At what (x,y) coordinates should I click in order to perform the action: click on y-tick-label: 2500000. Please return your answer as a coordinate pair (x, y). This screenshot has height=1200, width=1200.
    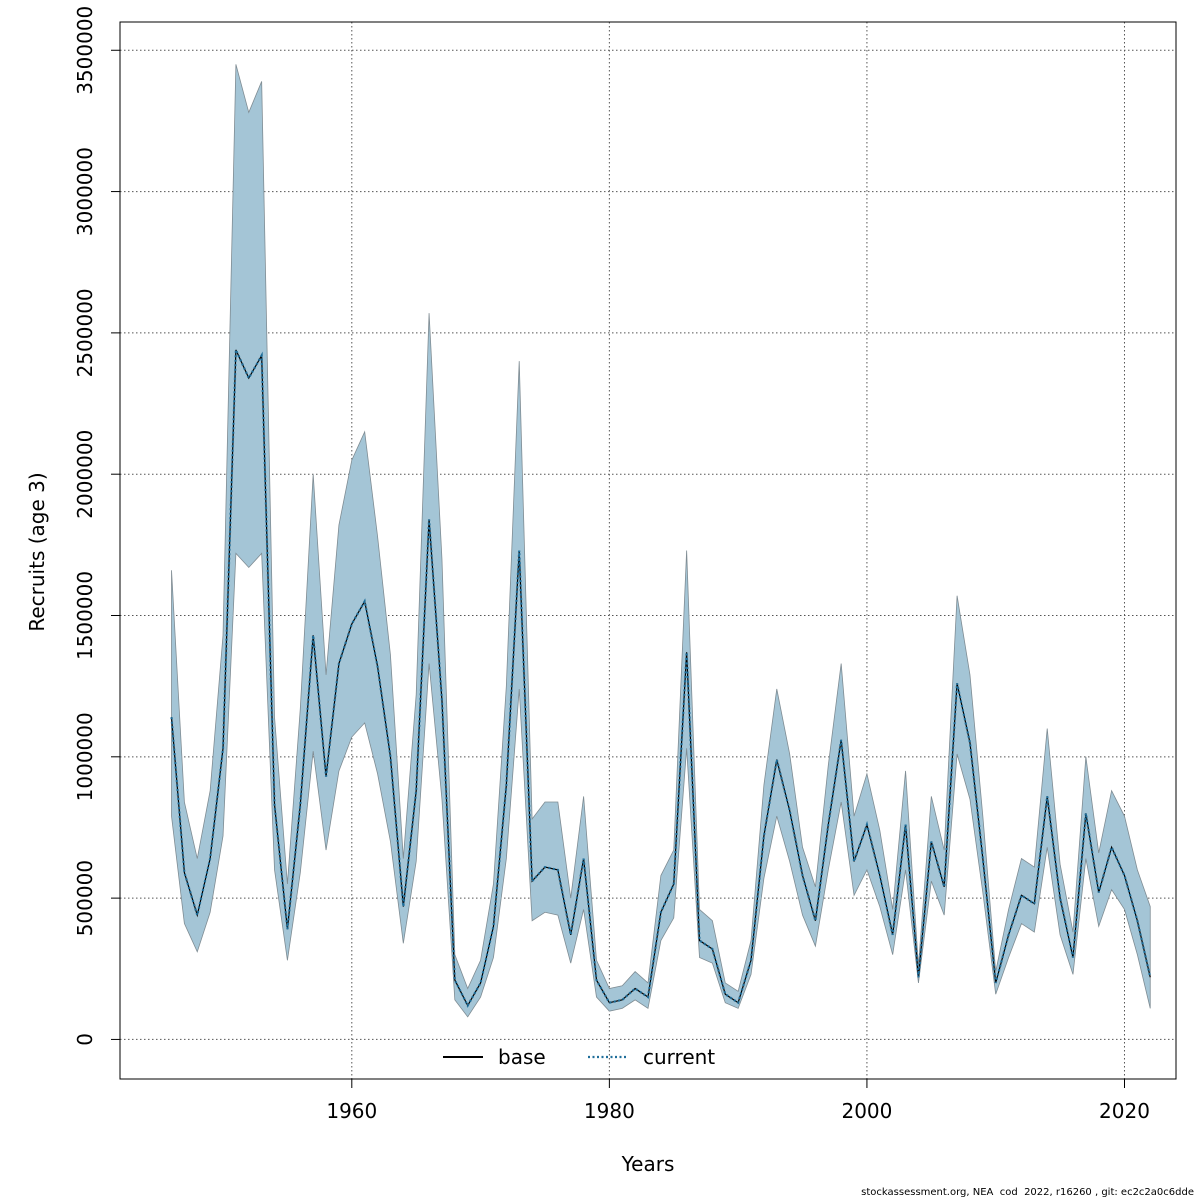
    Looking at the image, I should click on (85, 332).